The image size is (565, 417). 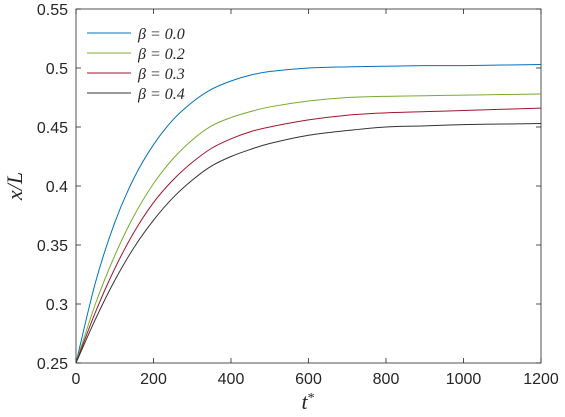 I want to click on y-tick-label: 0.5, so click(x=57, y=69).